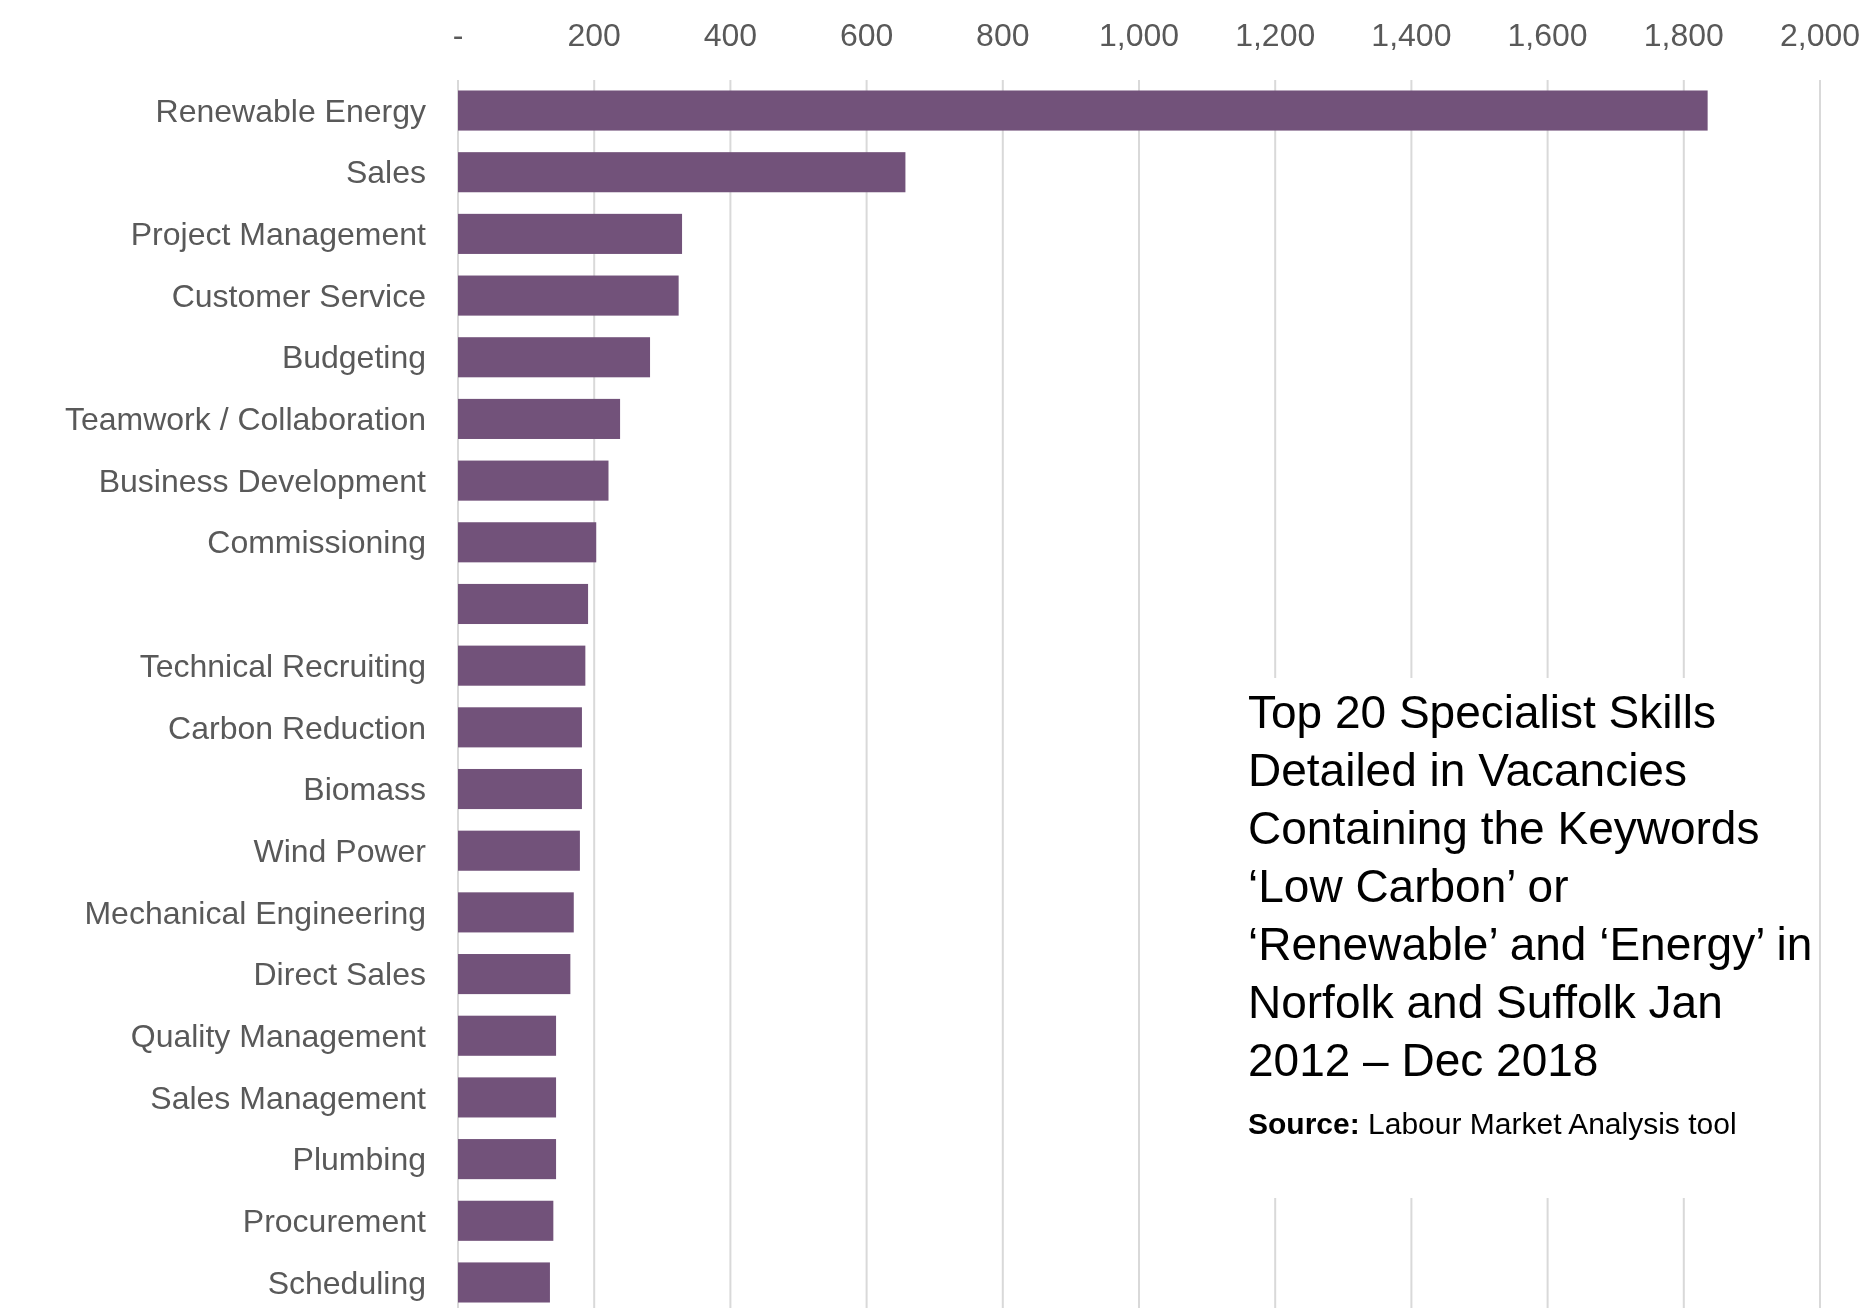 Image resolution: width=1870 pixels, height=1310 pixels. I want to click on y-tick-label: Quality Management, so click(278, 1035).